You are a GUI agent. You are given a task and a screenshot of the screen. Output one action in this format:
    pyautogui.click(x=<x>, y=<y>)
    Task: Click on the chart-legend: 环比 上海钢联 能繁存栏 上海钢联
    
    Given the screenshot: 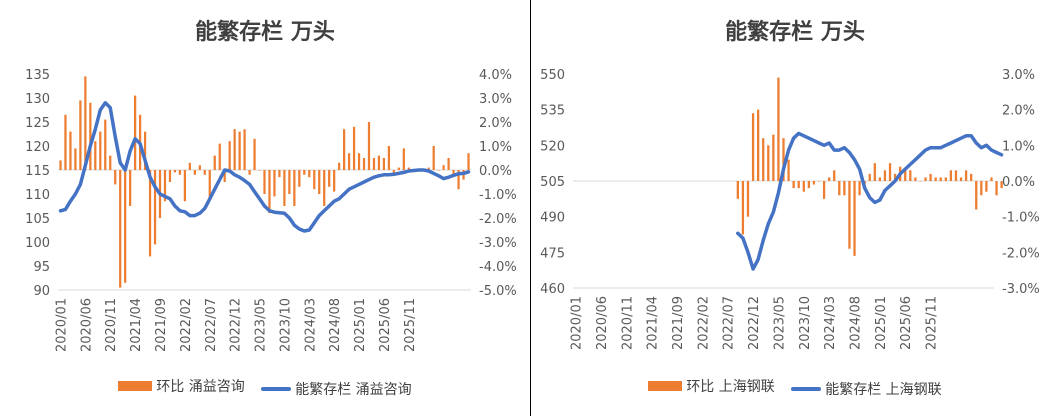 What is the action you would take?
    pyautogui.click(x=795, y=387)
    